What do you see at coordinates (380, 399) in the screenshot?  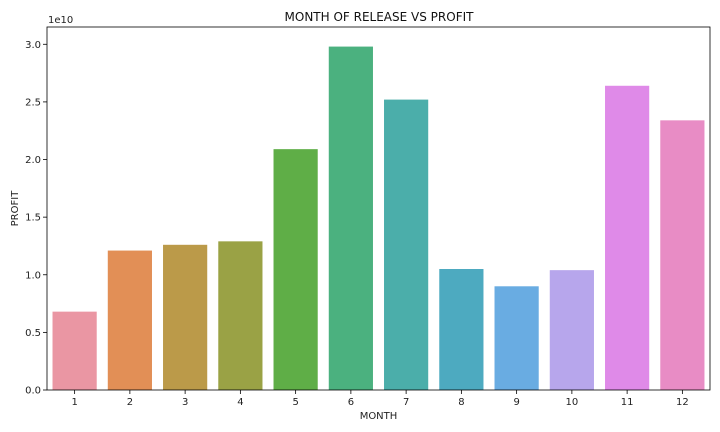 I see `x-ticks-group: 1 2 3 4 5 6 7 8 9 10 11 12` at bounding box center [380, 399].